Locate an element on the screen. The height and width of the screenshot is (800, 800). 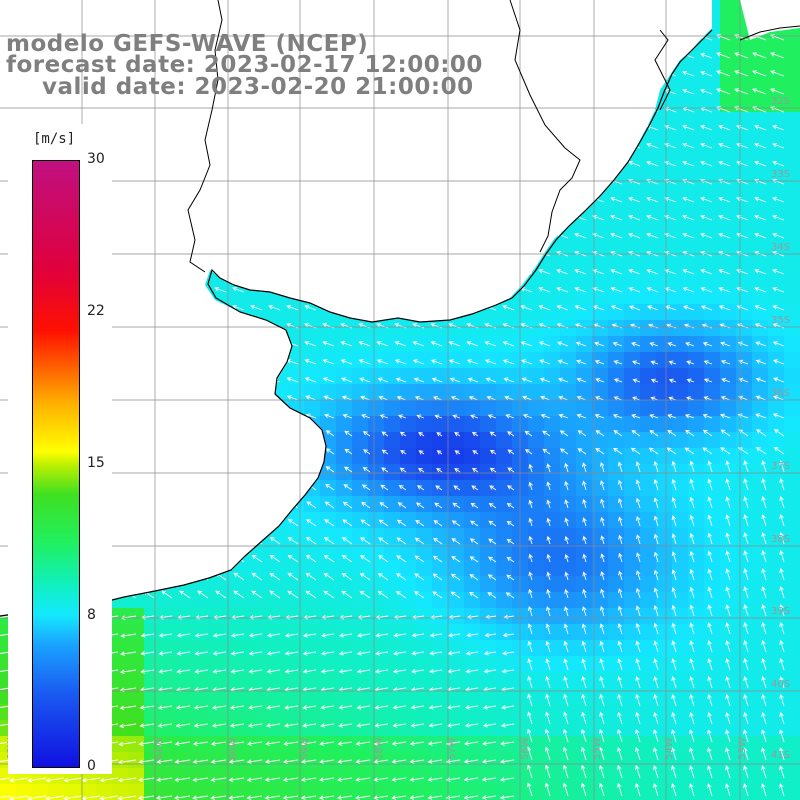
longitude-label: 60W is located at coordinates (233, 748).